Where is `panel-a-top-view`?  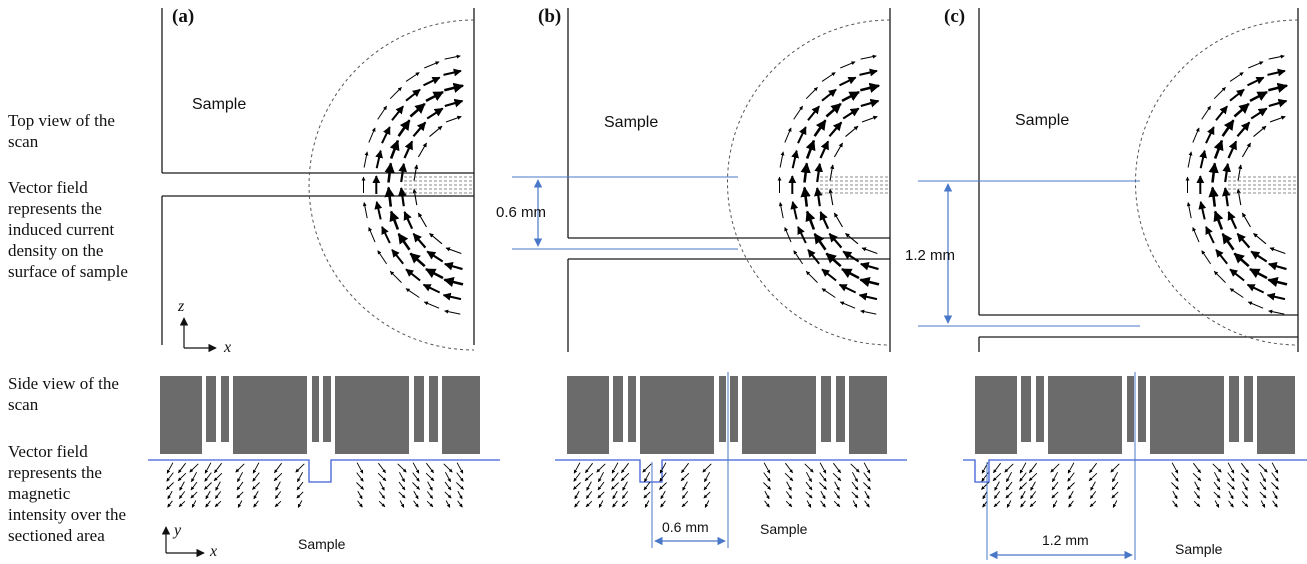
panel-a-top-view is located at coordinates (318, 179).